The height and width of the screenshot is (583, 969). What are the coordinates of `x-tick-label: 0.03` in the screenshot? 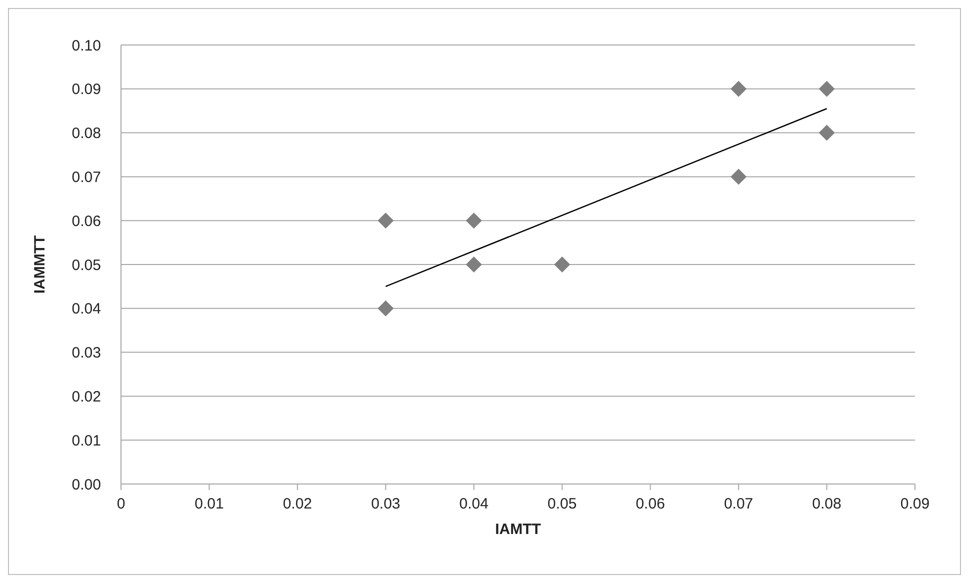 It's located at (385, 504).